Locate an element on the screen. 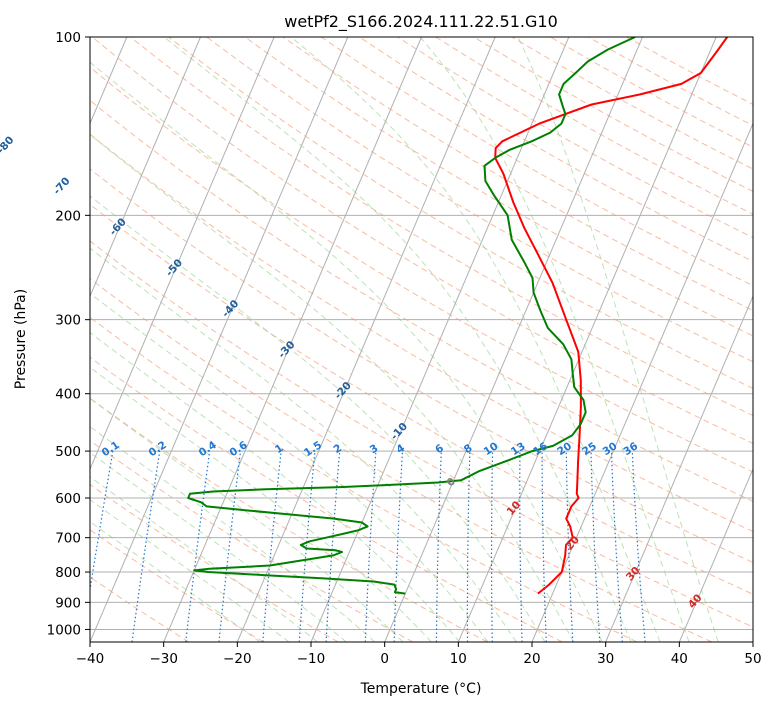 The width and height of the screenshot is (775, 708). mixing-ratio-label: 36 is located at coordinates (630, 449).